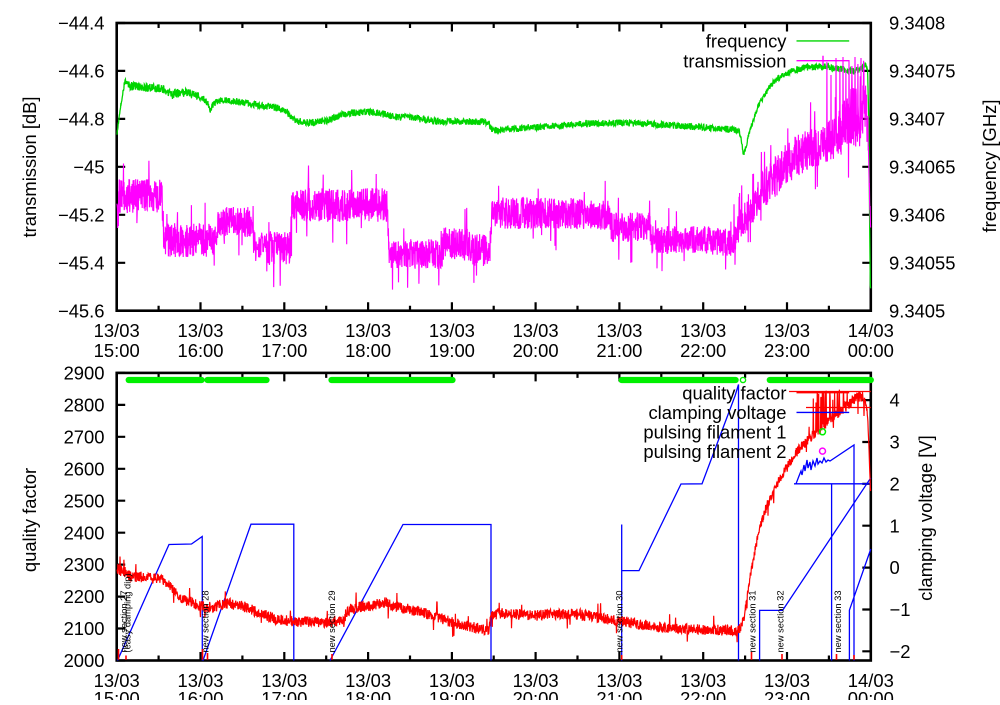 The image size is (1000, 705). What do you see at coordinates (922, 71) in the screenshot?
I see `svg-text: 9.34075` at bounding box center [922, 71].